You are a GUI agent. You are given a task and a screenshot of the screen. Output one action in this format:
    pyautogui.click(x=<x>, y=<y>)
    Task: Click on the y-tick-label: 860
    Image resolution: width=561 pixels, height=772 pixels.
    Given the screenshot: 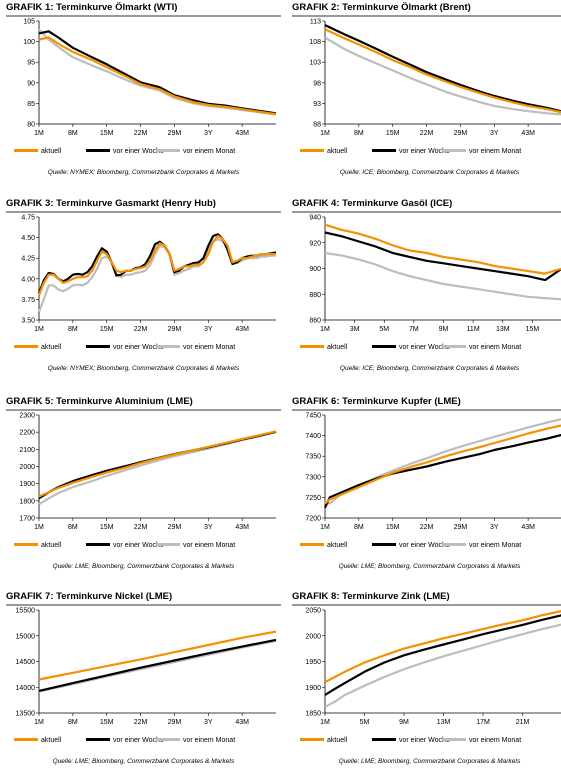 What is the action you would take?
    pyautogui.click(x=315, y=321)
    